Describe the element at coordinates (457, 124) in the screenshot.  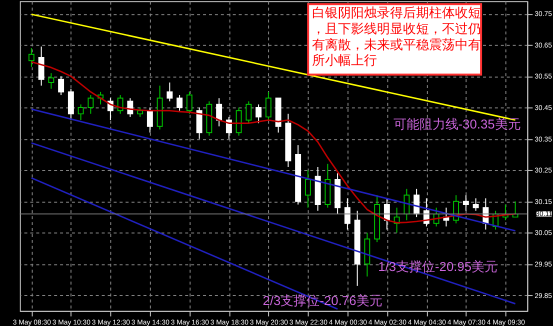
I see `annotation: 可能阻力线-30.35美元` at that location.